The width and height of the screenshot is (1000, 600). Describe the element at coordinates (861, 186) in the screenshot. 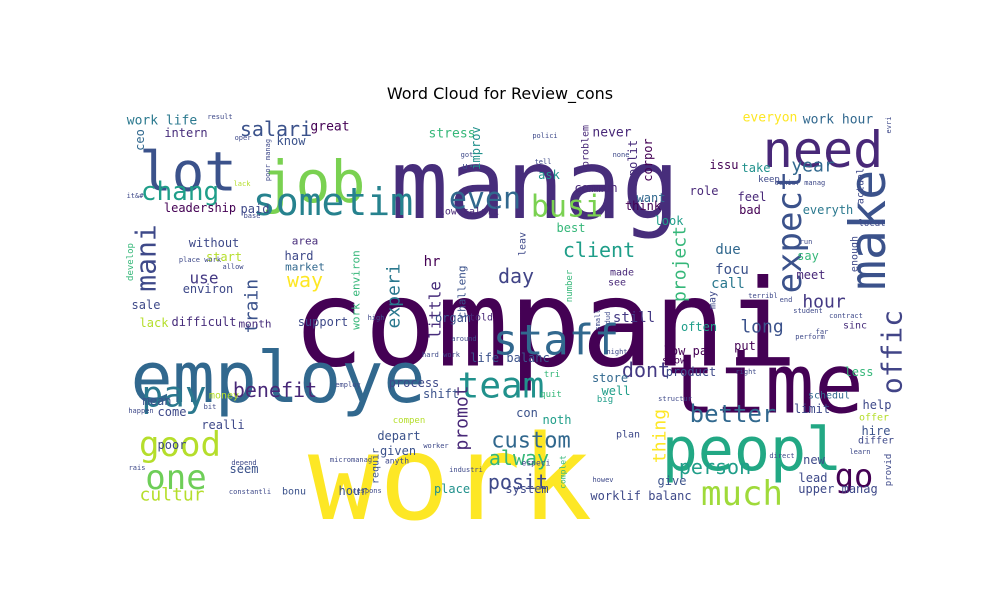

I see `word-actual-140: actual` at that location.